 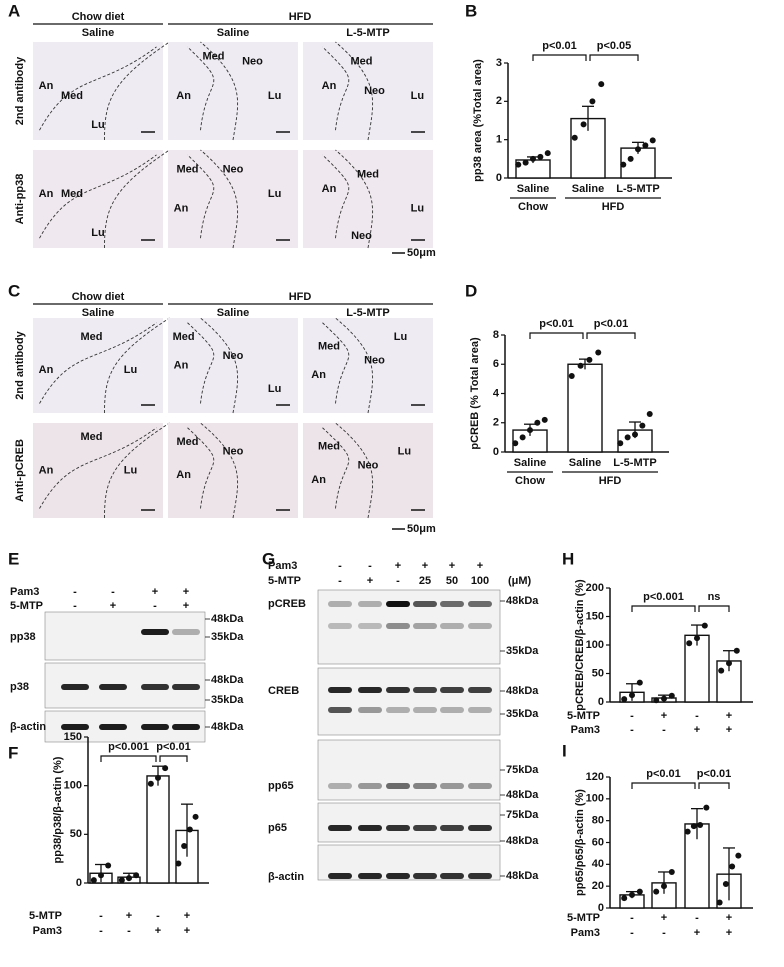 What do you see at coordinates (496, 393) in the screenshot?
I see `y-tick-label: 4` at bounding box center [496, 393].